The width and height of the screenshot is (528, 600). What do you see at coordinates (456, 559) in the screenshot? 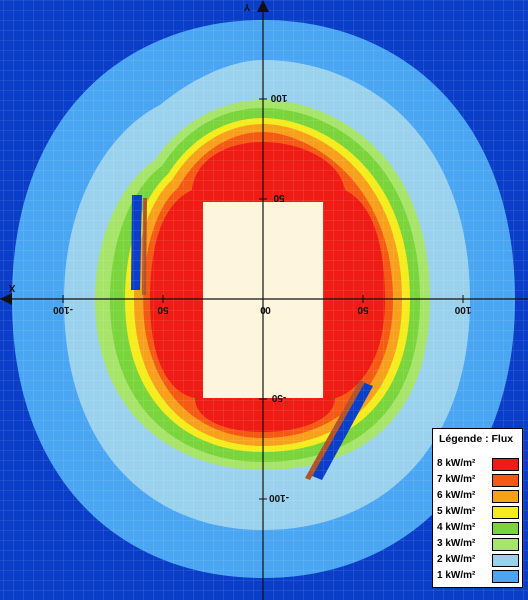
I see `legend-entry-label: 2 kW/m²` at bounding box center [456, 559].